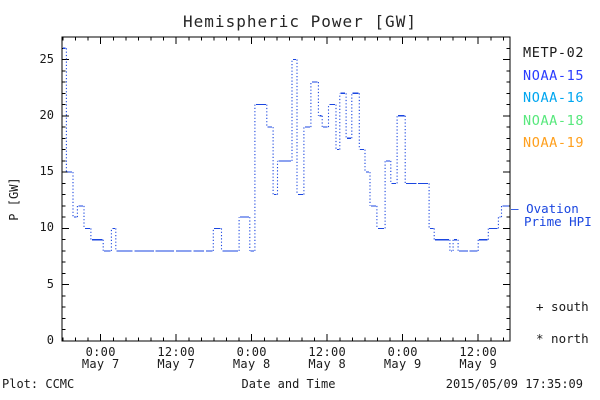 The width and height of the screenshot is (600, 400). What do you see at coordinates (554, 120) in the screenshot?
I see `legend-noaa-18: NOAA-18` at bounding box center [554, 120].